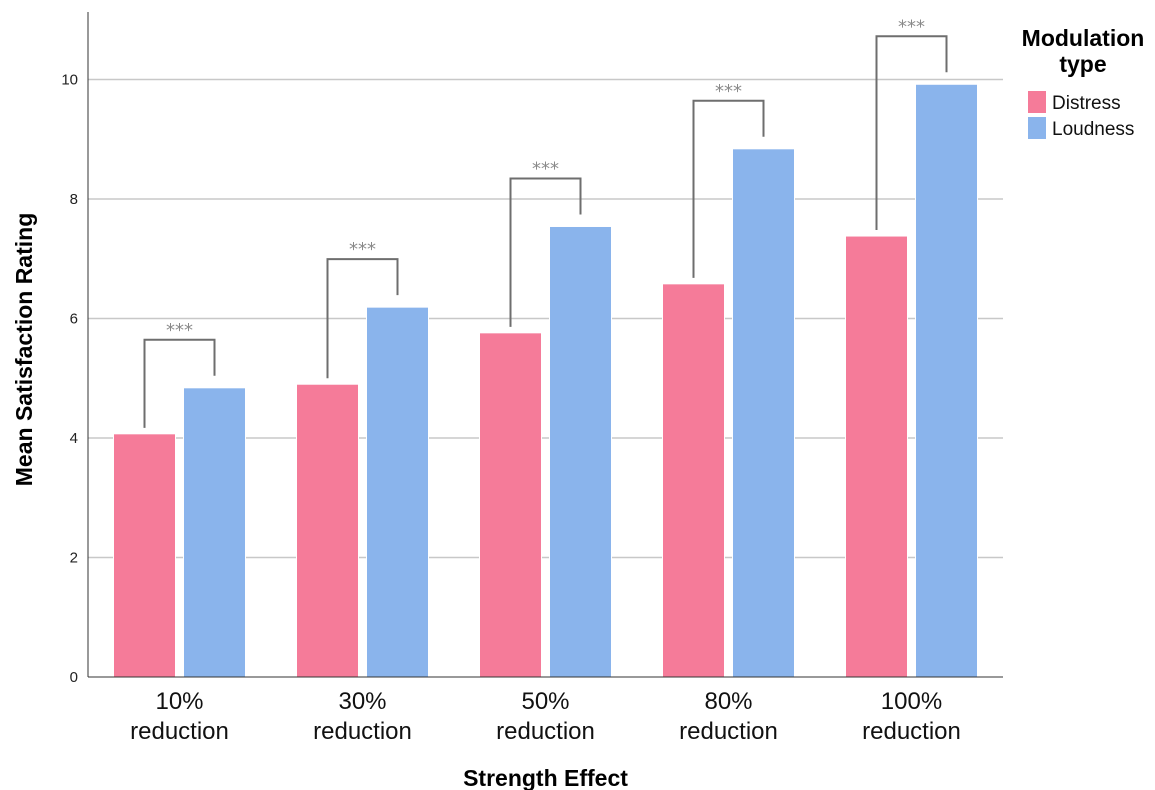 The width and height of the screenshot is (1155, 790). I want to click on x-axis-title: Strength Effect, so click(545, 777).